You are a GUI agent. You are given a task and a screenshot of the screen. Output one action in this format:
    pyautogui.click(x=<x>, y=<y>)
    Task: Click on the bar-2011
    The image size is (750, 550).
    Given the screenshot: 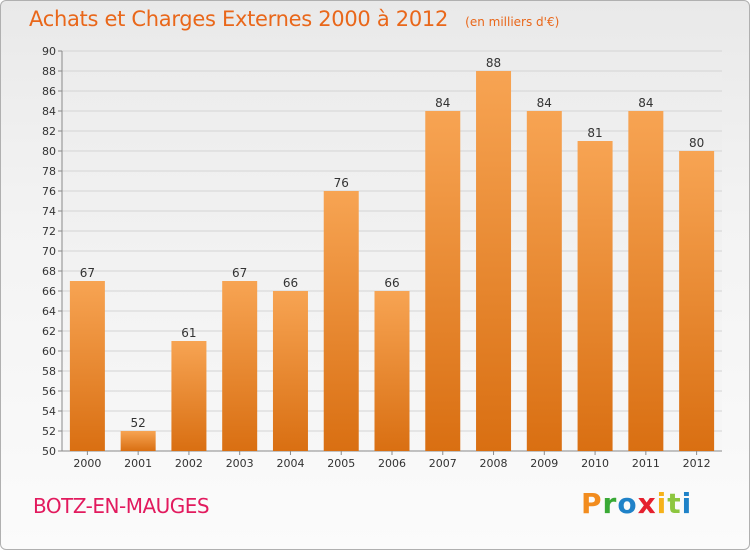 What is the action you would take?
    pyautogui.click(x=646, y=281)
    